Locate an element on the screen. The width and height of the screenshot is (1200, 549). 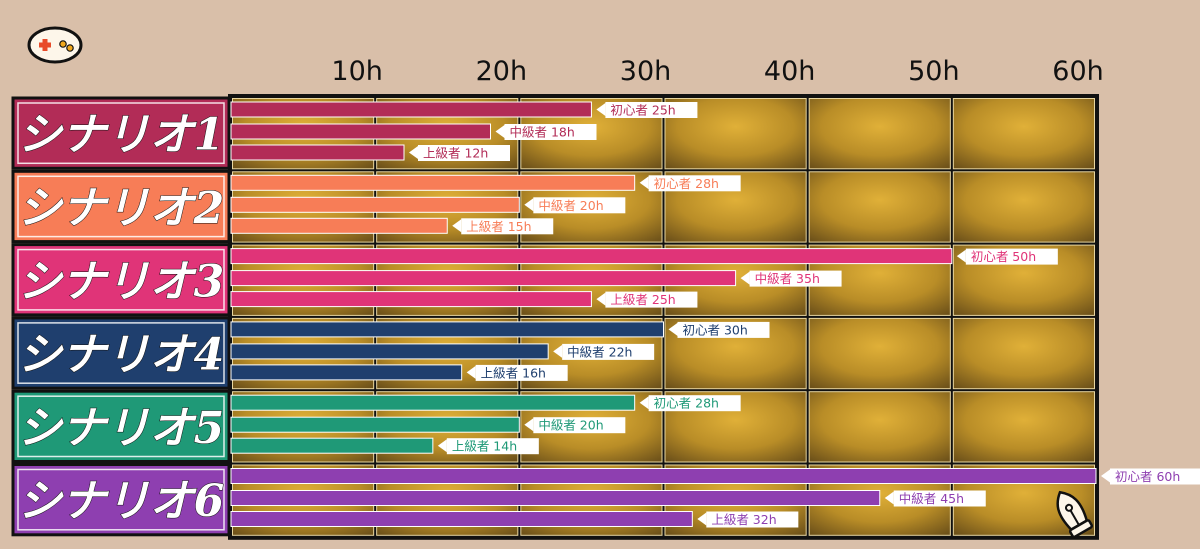
bar-label: 中級者 18h is located at coordinates (542, 132).